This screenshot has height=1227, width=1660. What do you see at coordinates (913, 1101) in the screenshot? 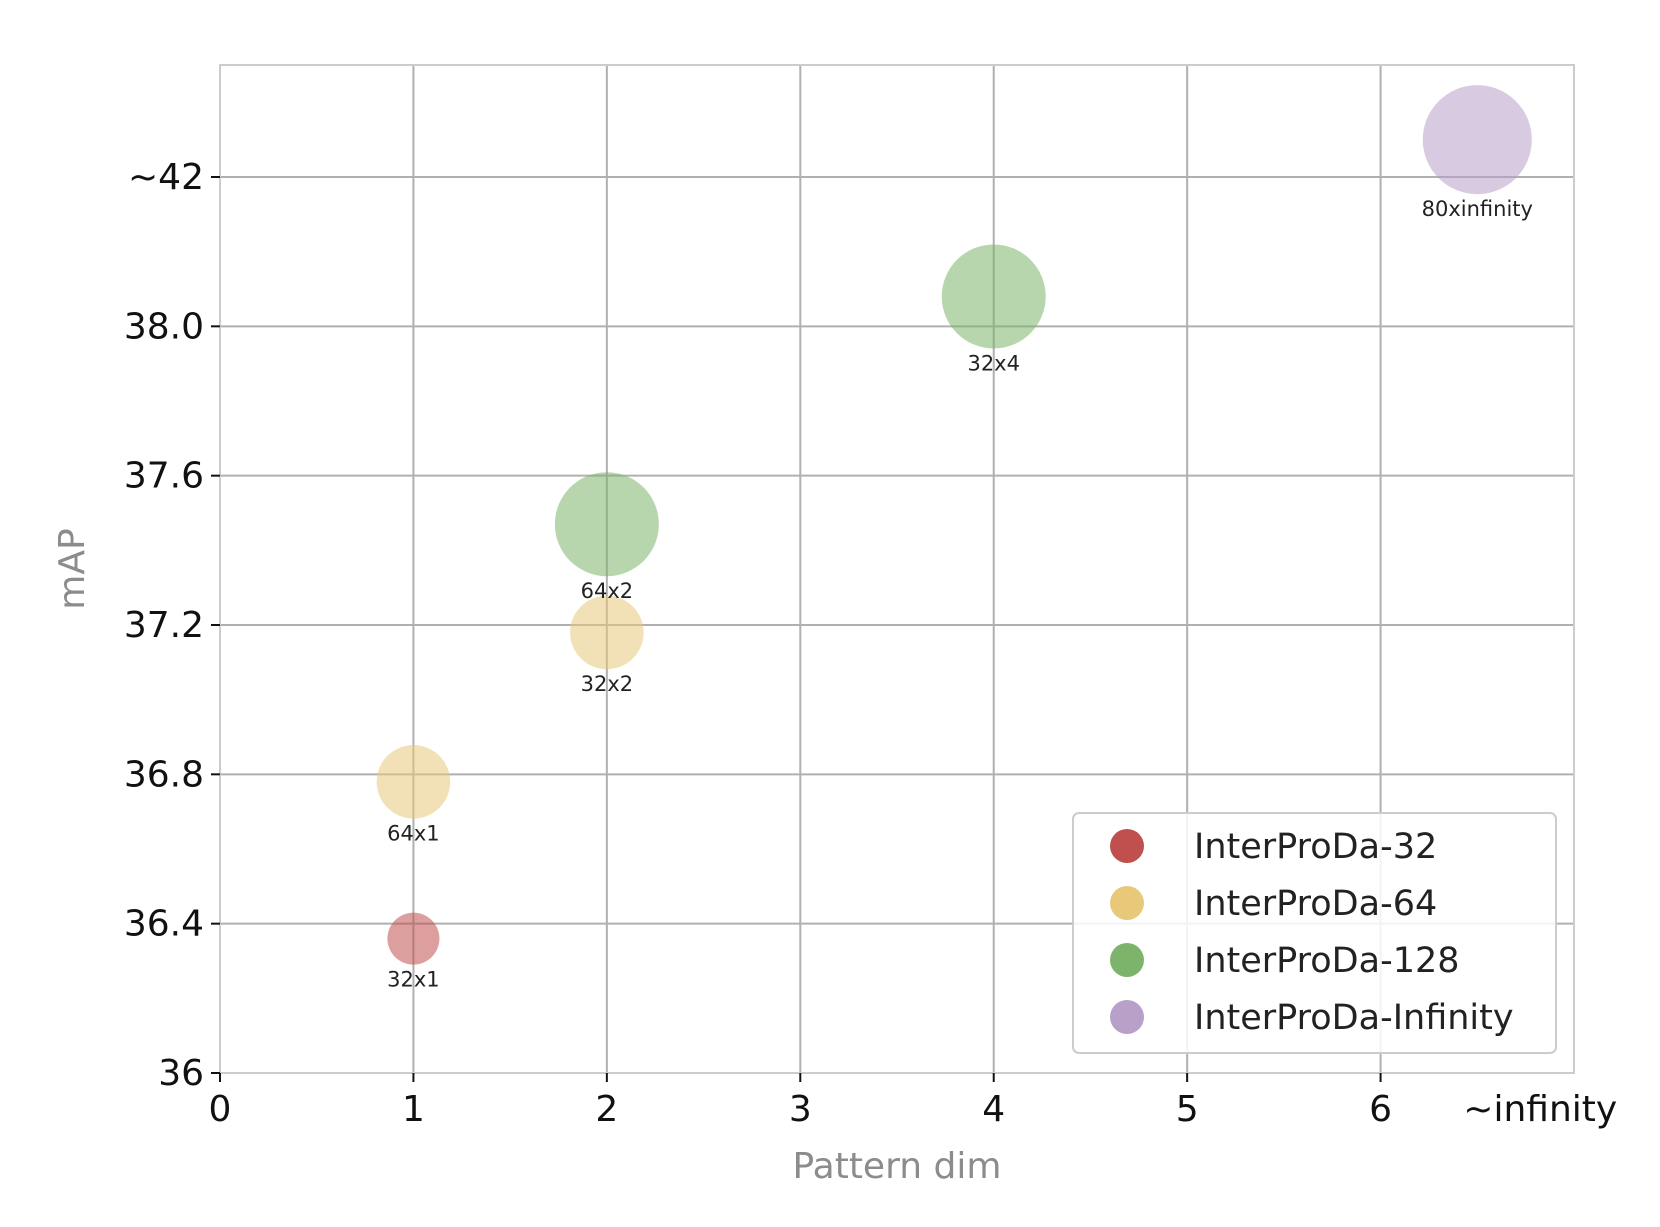
I see `x-axis: 0 1 2 3 4 5 6 ~infinity` at bounding box center [913, 1101].